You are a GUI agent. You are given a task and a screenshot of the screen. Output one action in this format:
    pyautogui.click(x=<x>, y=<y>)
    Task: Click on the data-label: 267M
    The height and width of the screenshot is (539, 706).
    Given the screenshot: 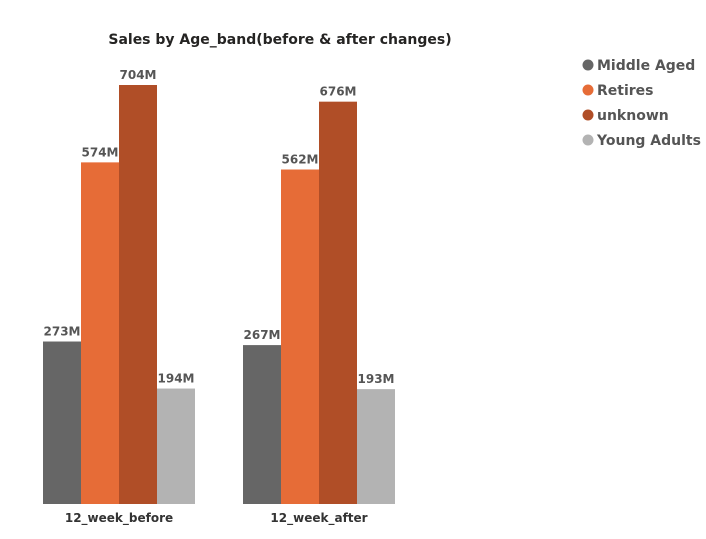 What is the action you would take?
    pyautogui.click(x=262, y=335)
    